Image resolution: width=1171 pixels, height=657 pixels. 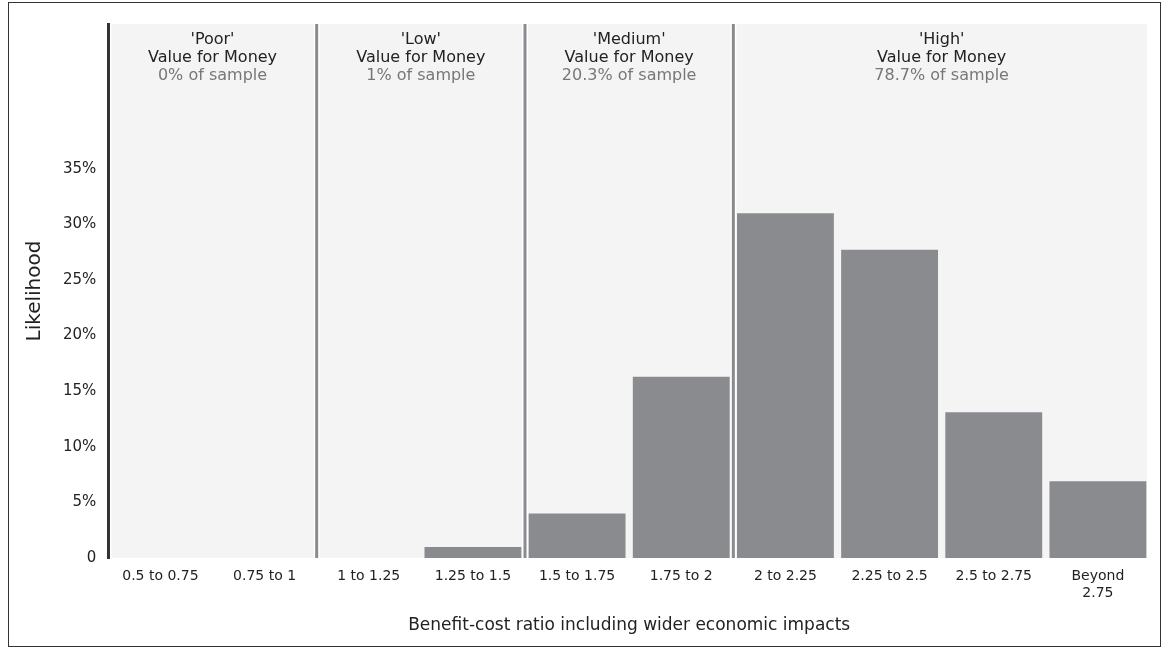 I want to click on x-tick-label: 2 to 2.25, so click(x=785, y=575).